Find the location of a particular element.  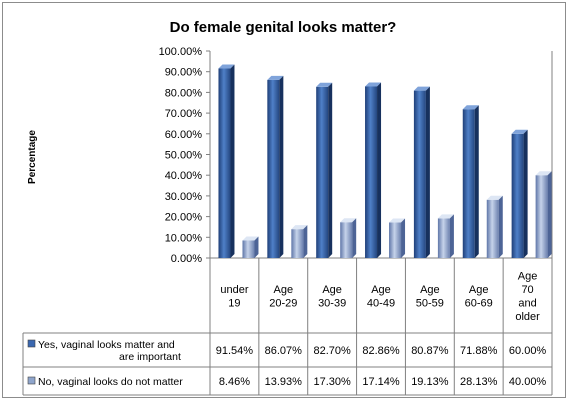

y-tick-label: 70.00% is located at coordinates (184, 114).